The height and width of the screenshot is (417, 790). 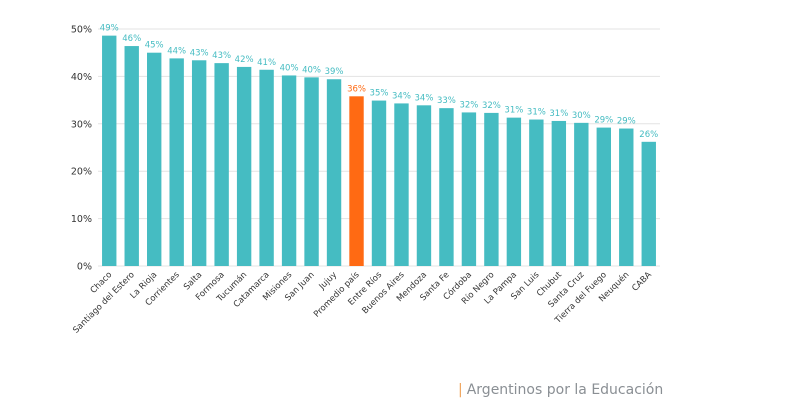 What do you see at coordinates (81, 172) in the screenshot?
I see `y-tick-label: 20%` at bounding box center [81, 172].